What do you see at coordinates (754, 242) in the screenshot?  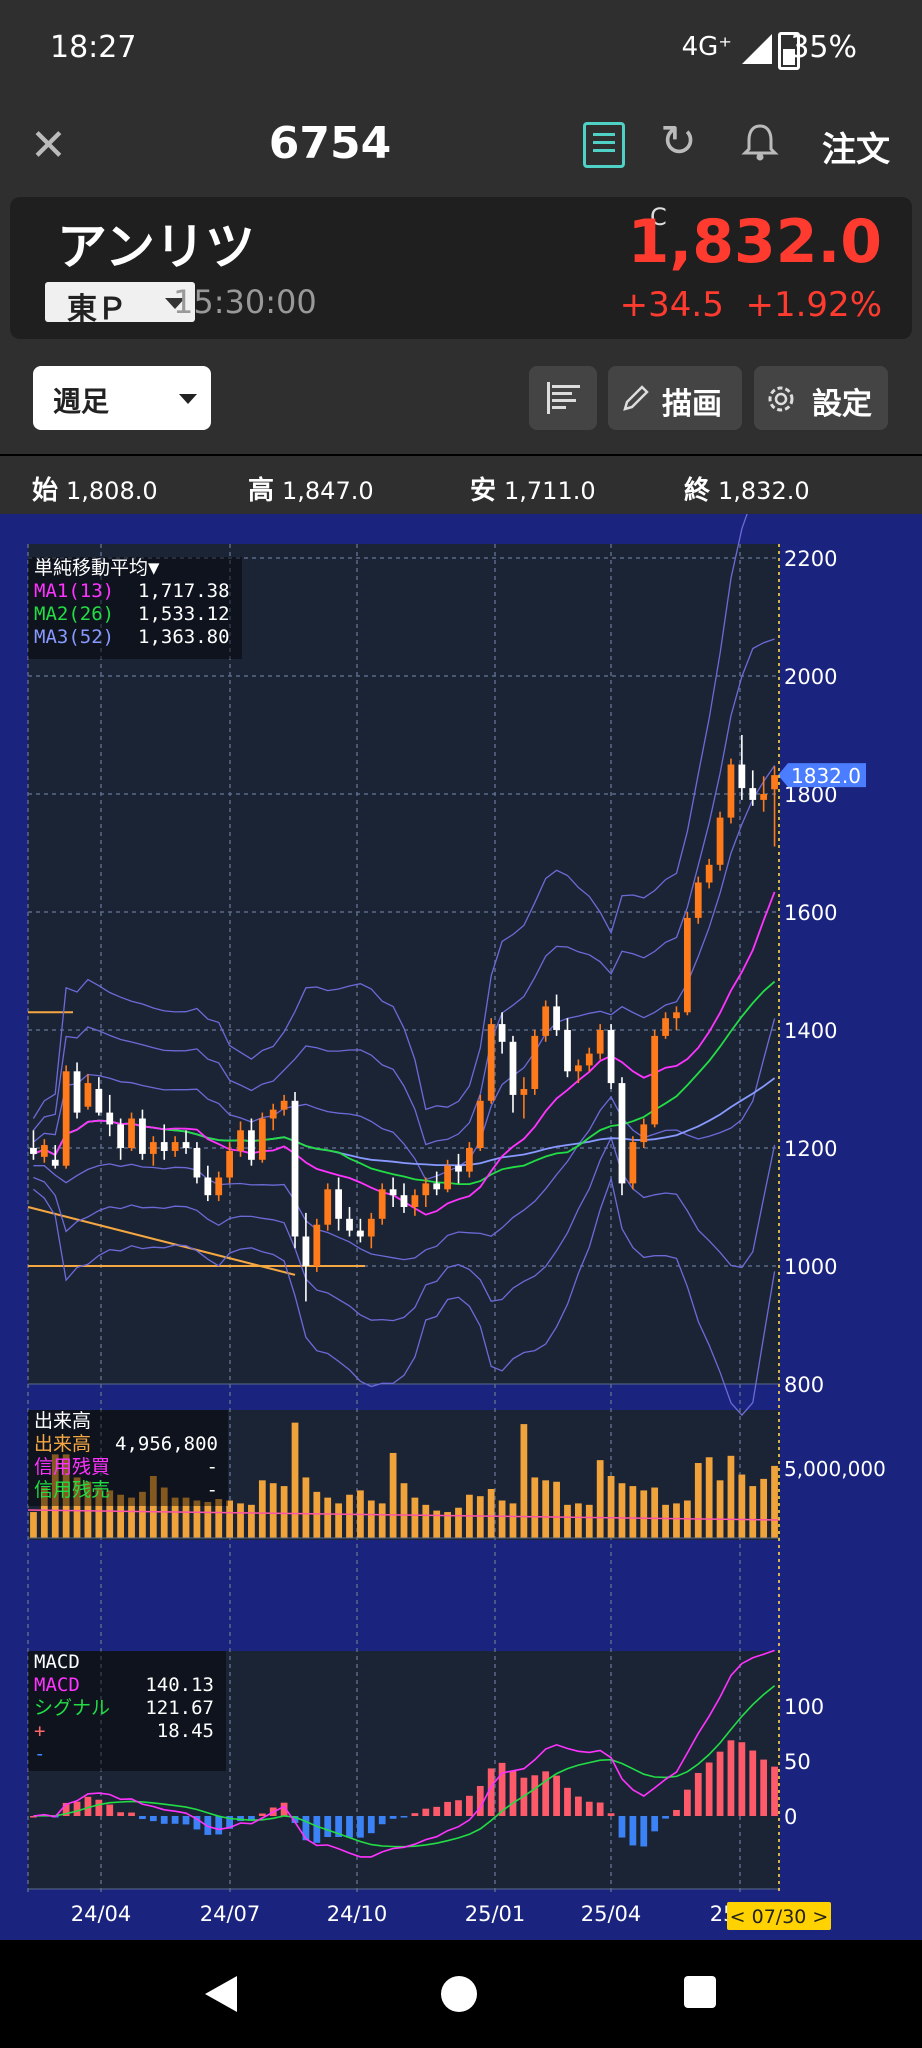 I see `current-price: 1,832.0` at bounding box center [754, 242].